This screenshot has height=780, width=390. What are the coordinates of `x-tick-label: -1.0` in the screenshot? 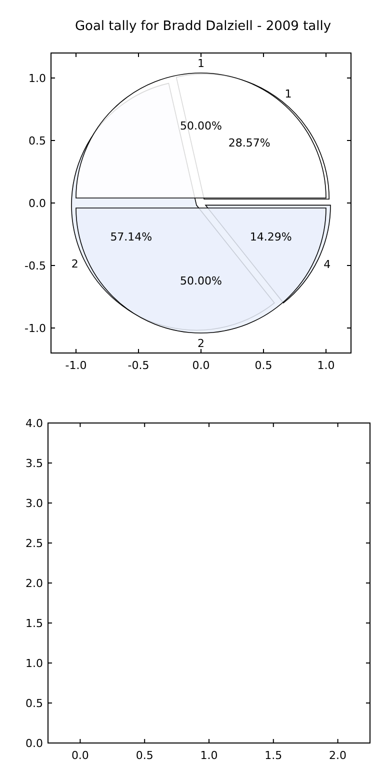 It's located at (76, 365).